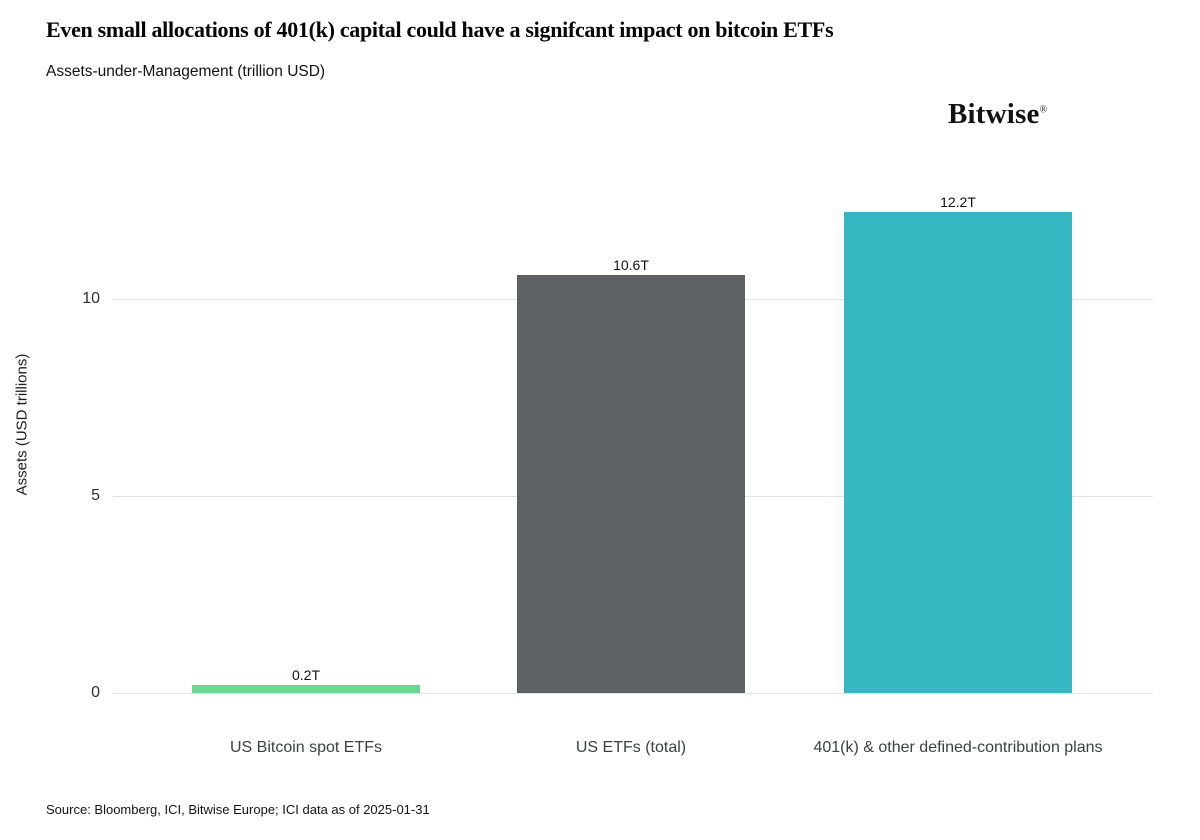  I want to click on bitwise-logo: Bitwise®, so click(997, 114).